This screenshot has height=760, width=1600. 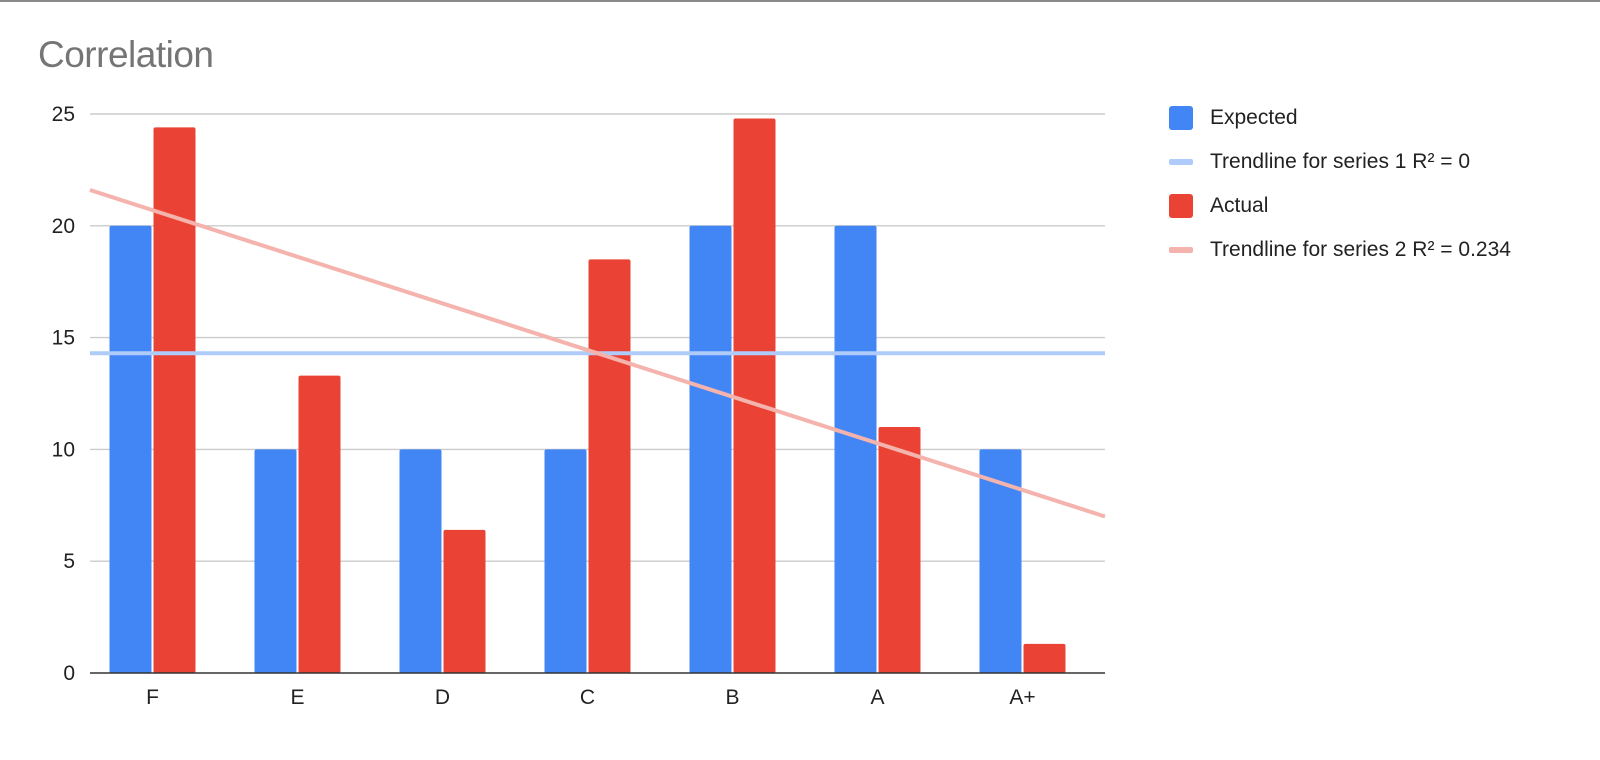 What do you see at coordinates (1181, 206) in the screenshot?
I see `legend-swatch-actual` at bounding box center [1181, 206].